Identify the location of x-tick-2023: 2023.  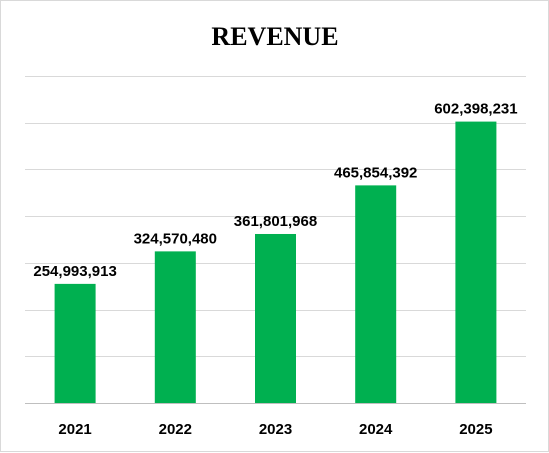
(275, 429).